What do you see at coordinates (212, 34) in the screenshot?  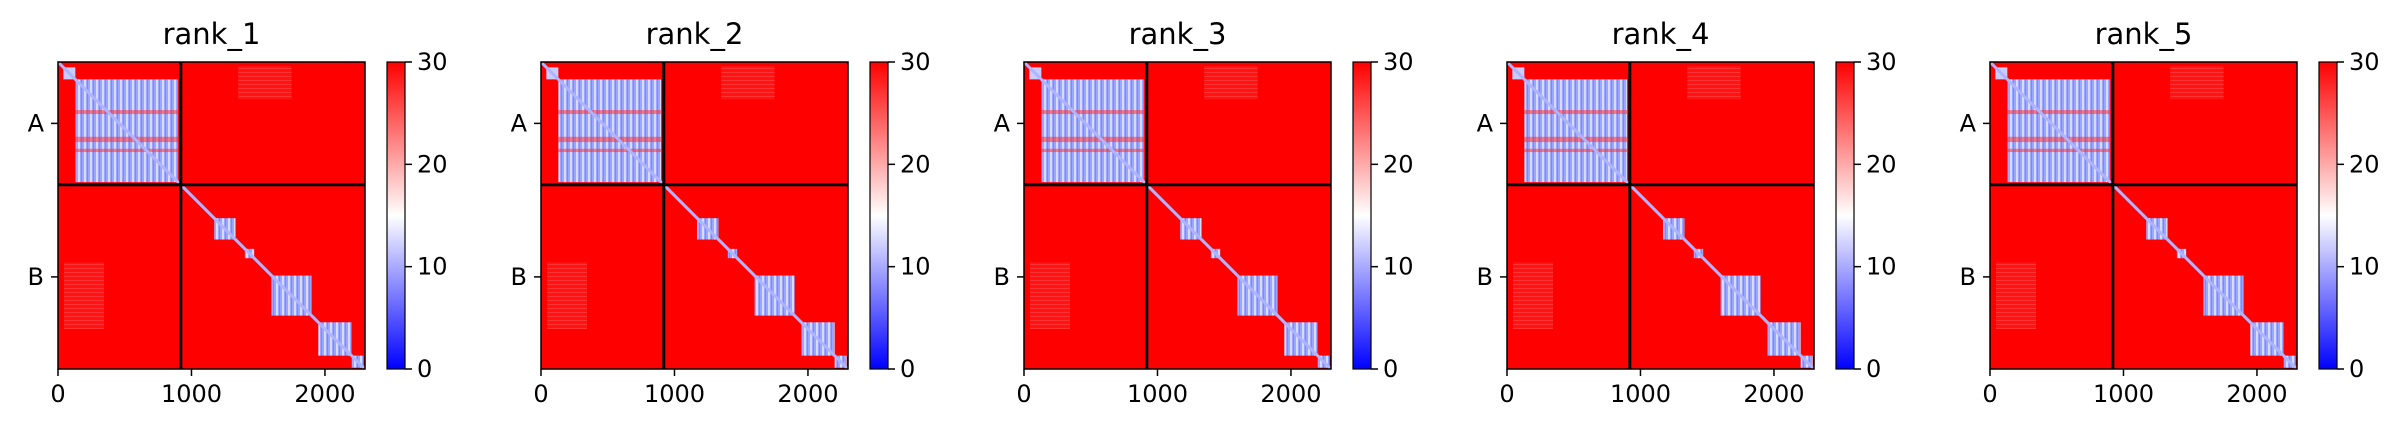 I see `panel-title: rank_1` at bounding box center [212, 34].